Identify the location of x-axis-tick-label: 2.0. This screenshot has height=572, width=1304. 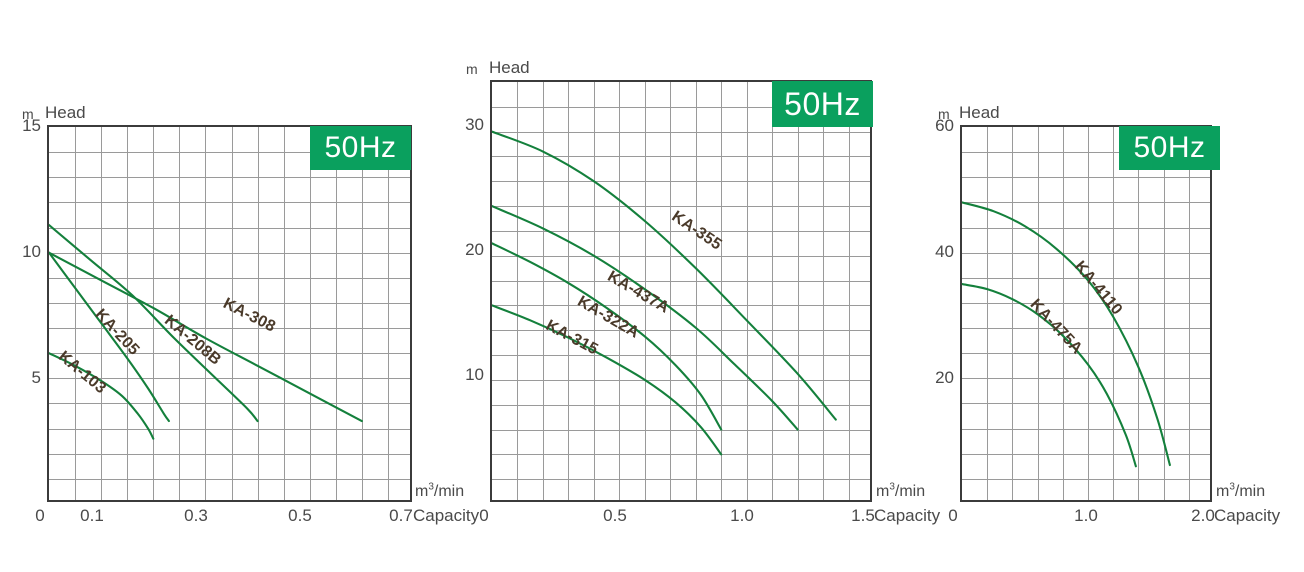
(1203, 515).